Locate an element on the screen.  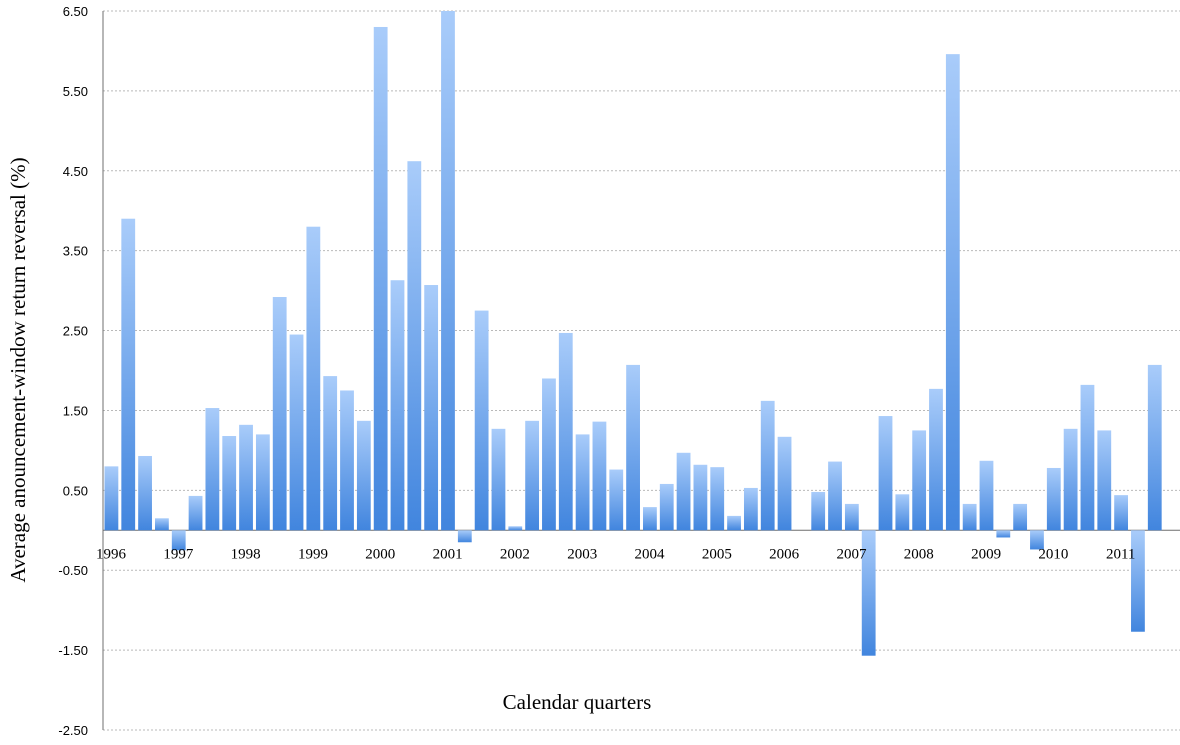
bar-1996Q2 is located at coordinates (128, 374).